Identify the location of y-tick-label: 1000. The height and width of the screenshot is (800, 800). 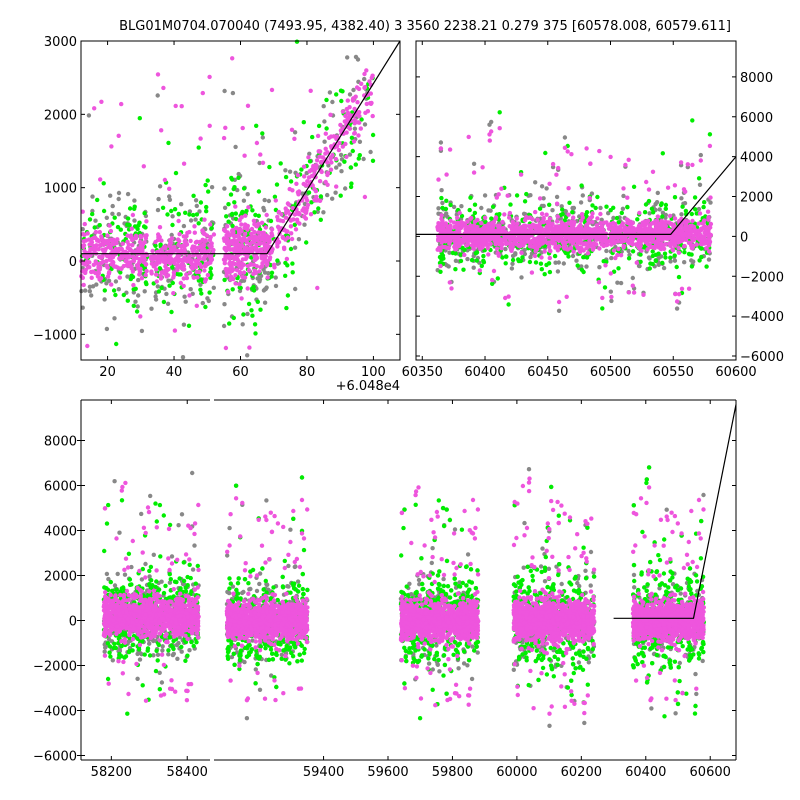
(60, 189).